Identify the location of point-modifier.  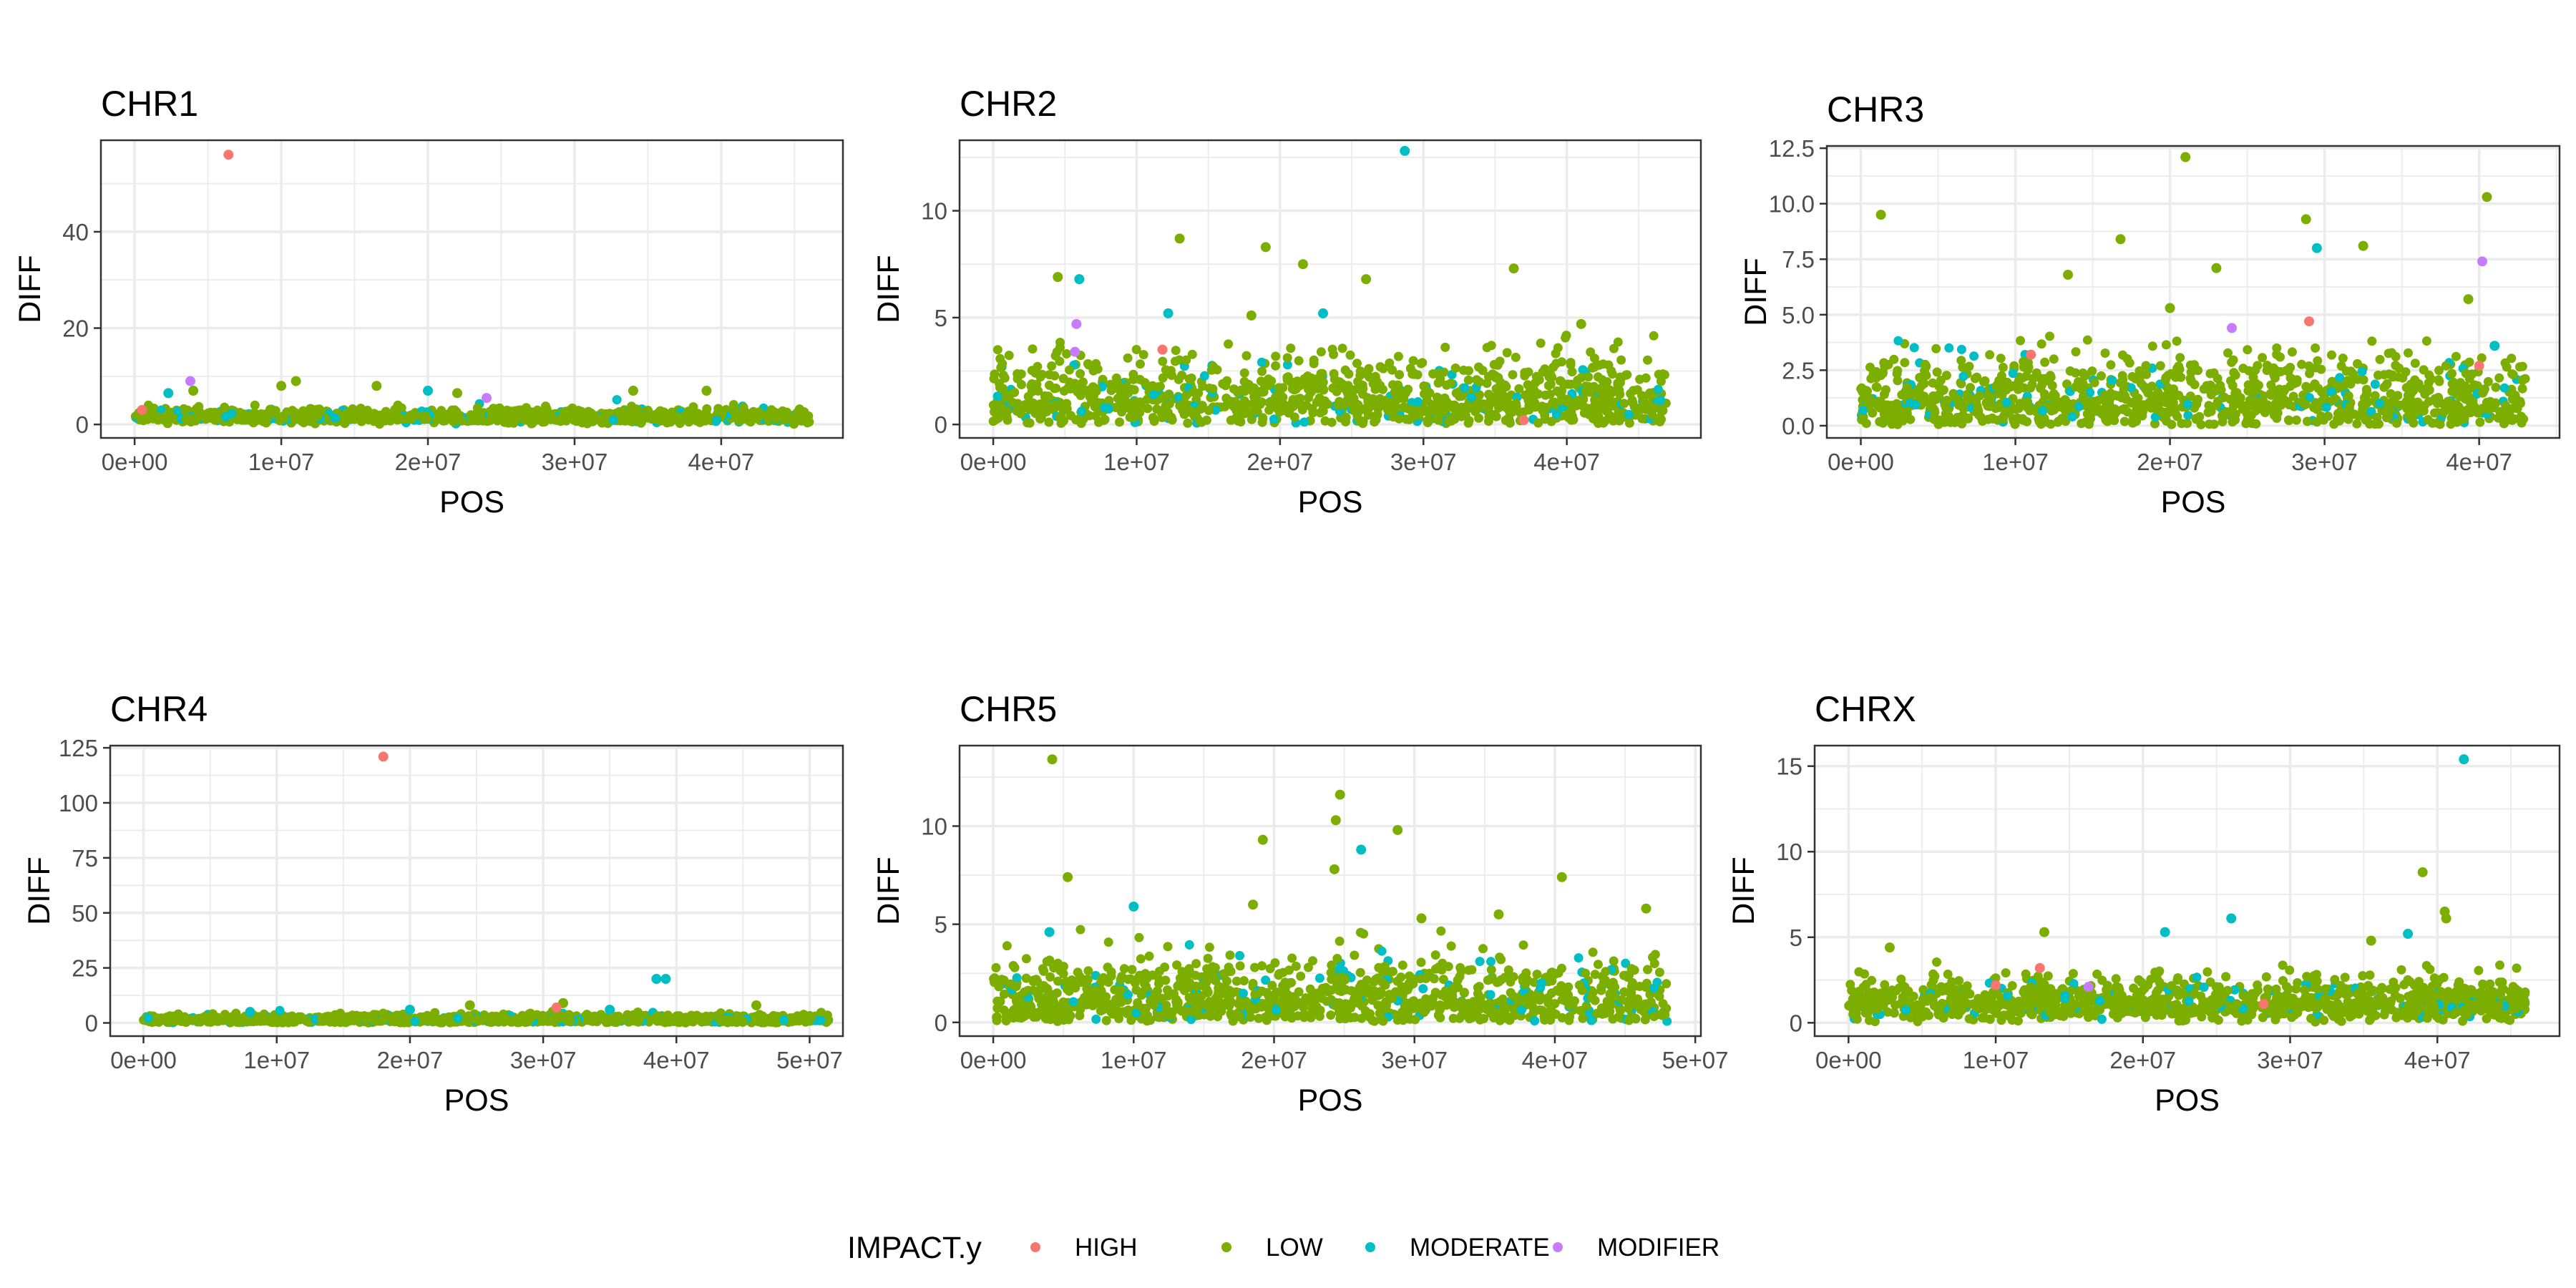
(190, 381).